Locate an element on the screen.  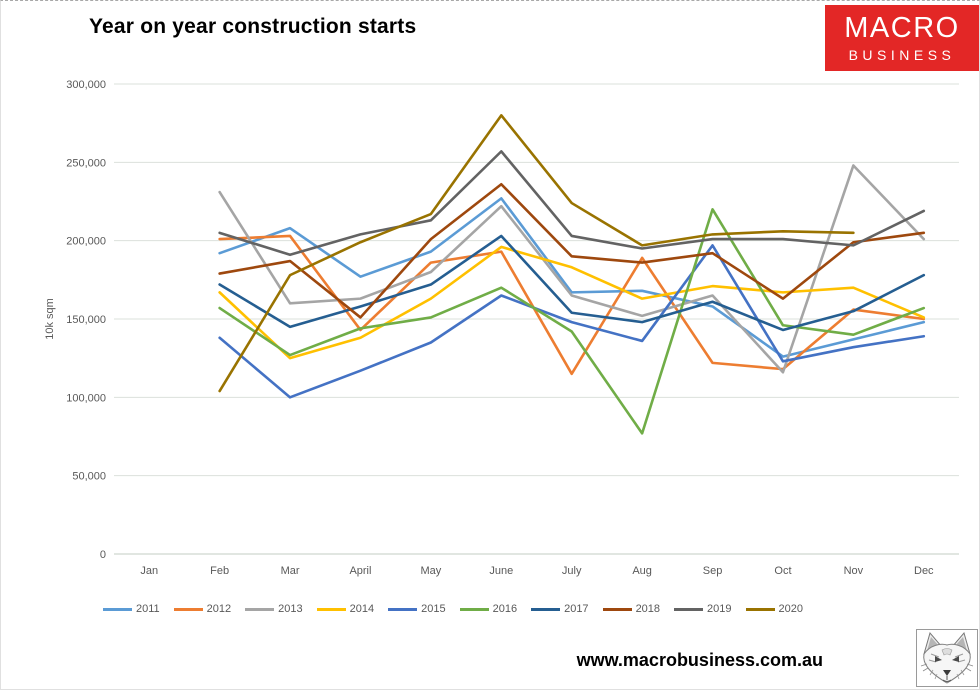
legend-label: 2012 is located at coordinates (219, 609).